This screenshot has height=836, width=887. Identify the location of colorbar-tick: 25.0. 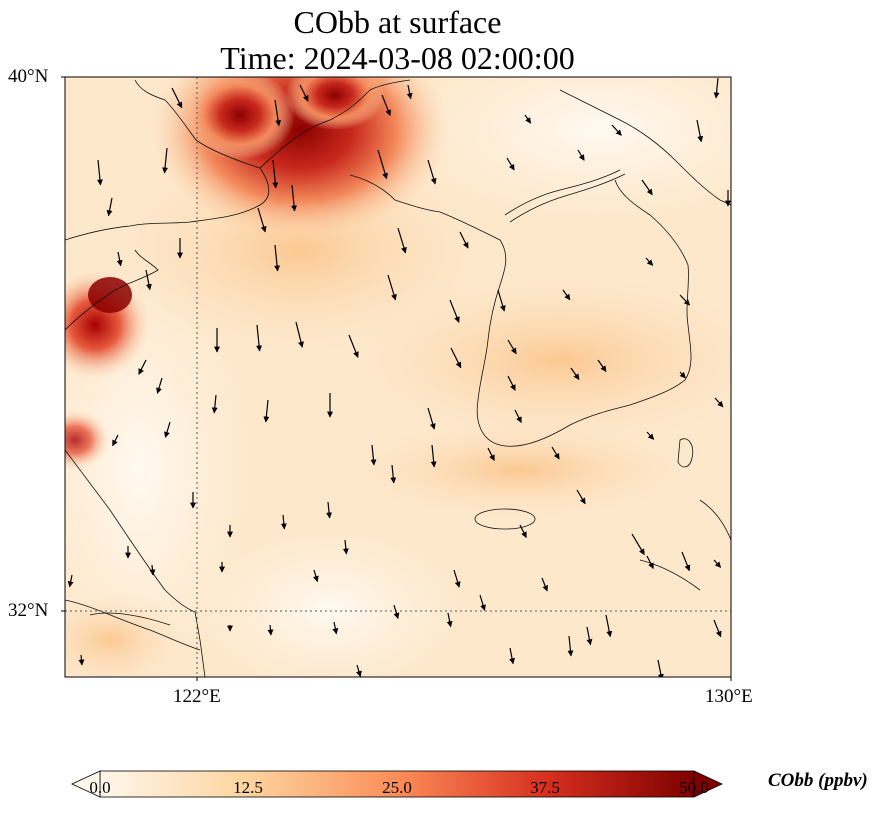
(397, 787).